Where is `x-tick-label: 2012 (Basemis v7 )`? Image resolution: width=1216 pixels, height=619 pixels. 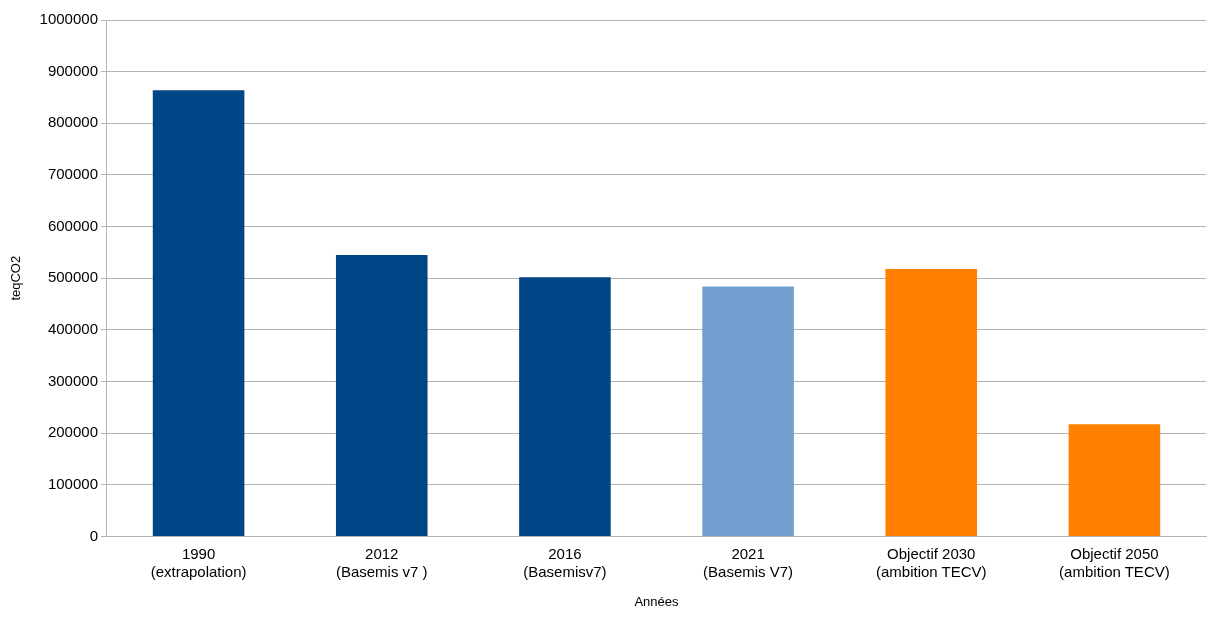
x-tick-label: 2012 (Basemis v7 ) is located at coordinates (381, 562).